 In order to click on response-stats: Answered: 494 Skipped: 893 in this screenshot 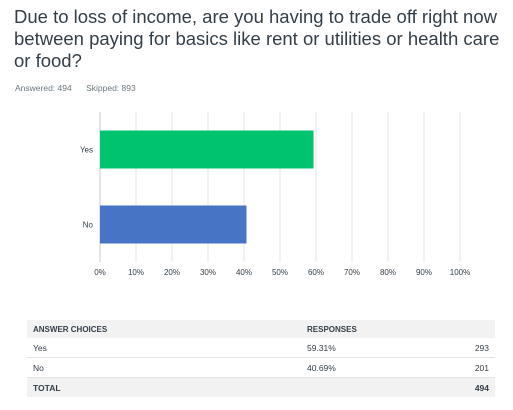, I will do `click(81, 88)`.